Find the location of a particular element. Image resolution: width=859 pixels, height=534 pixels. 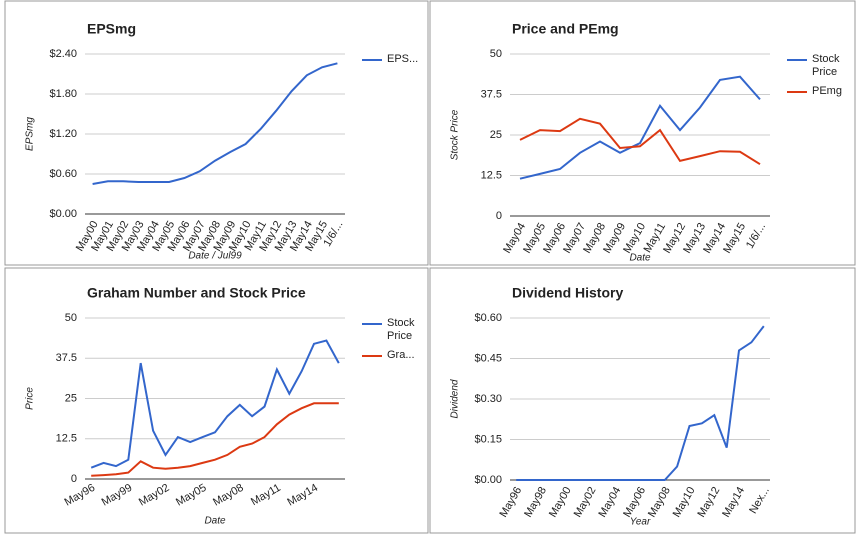

y-tick-label: $1.20 is located at coordinates (63, 134).